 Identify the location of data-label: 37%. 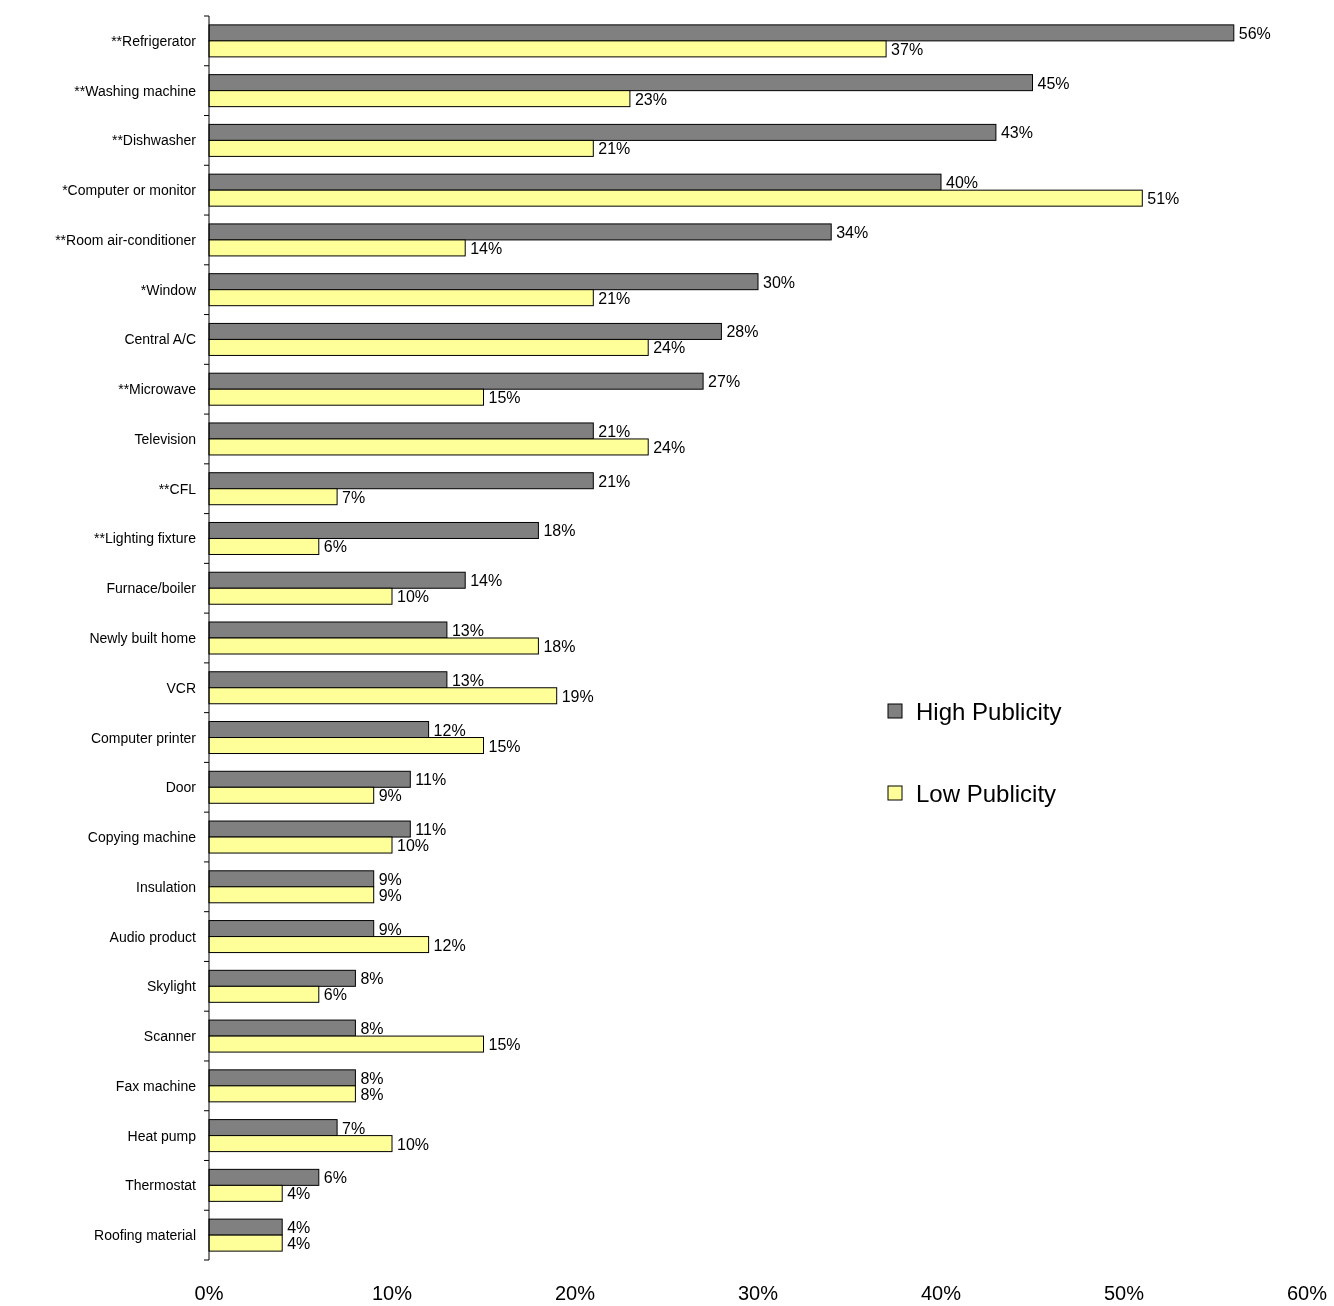
(907, 49).